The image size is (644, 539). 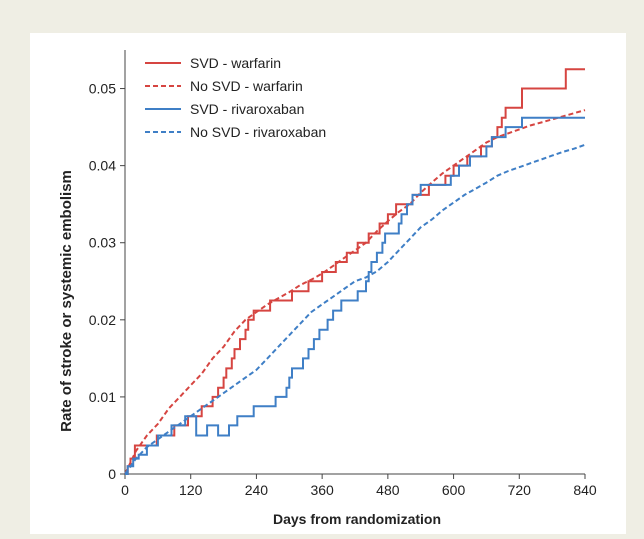 I want to click on x-axis-label: Days from randomization, so click(x=357, y=519).